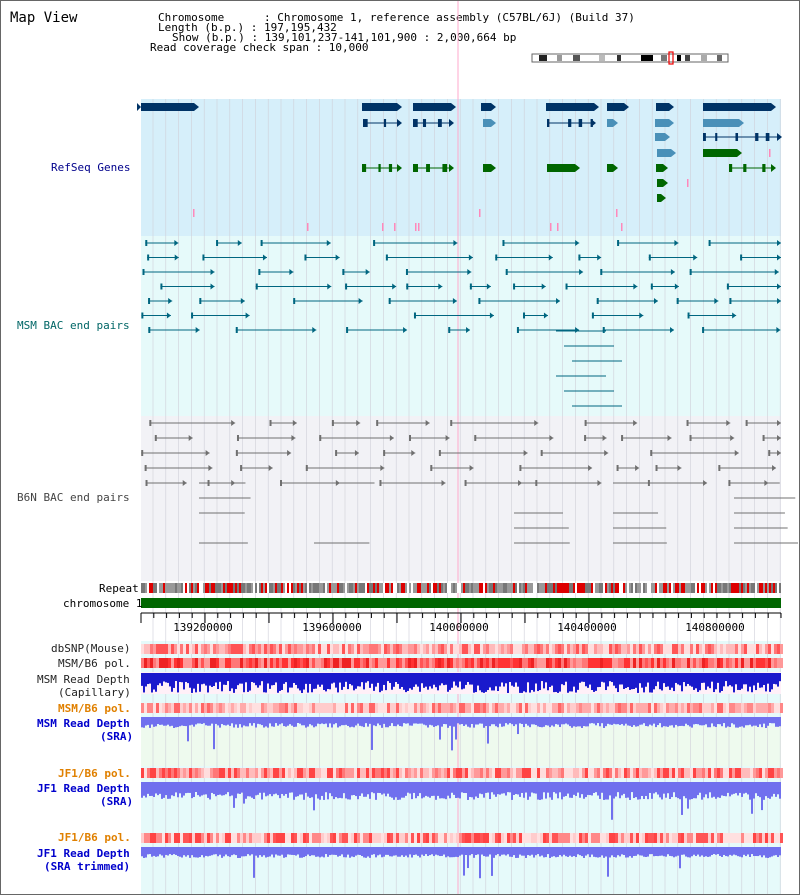 The height and width of the screenshot is (895, 800). I want to click on track-label-msm-b6-pol-2: MSM/B6 pol., so click(94, 708).